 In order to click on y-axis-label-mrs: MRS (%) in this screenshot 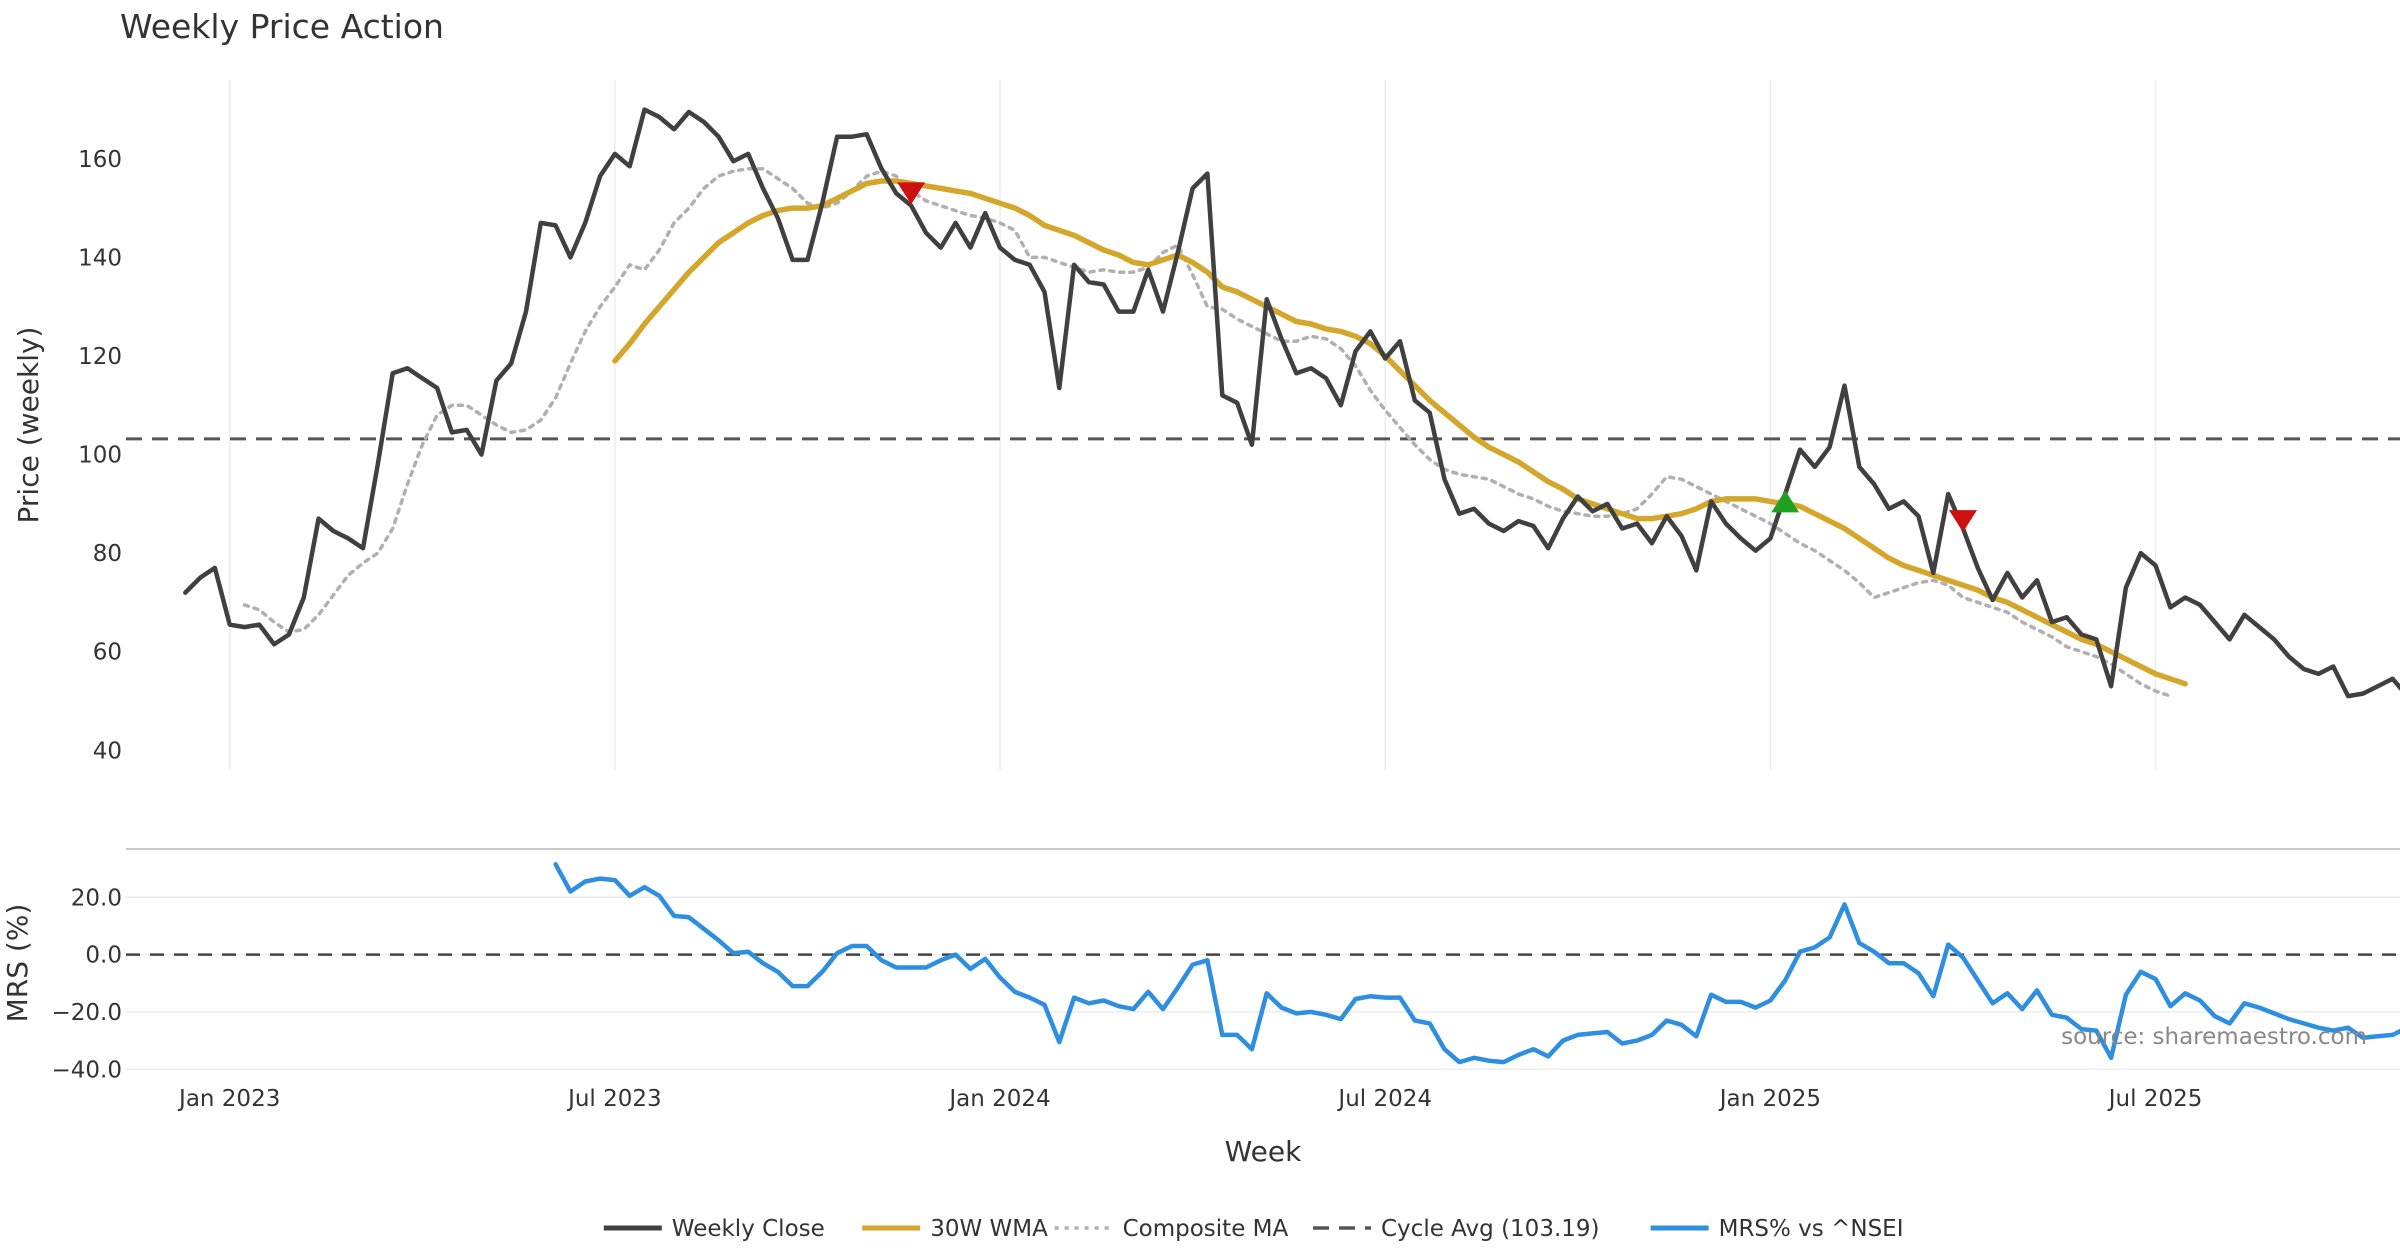, I will do `click(17, 963)`.